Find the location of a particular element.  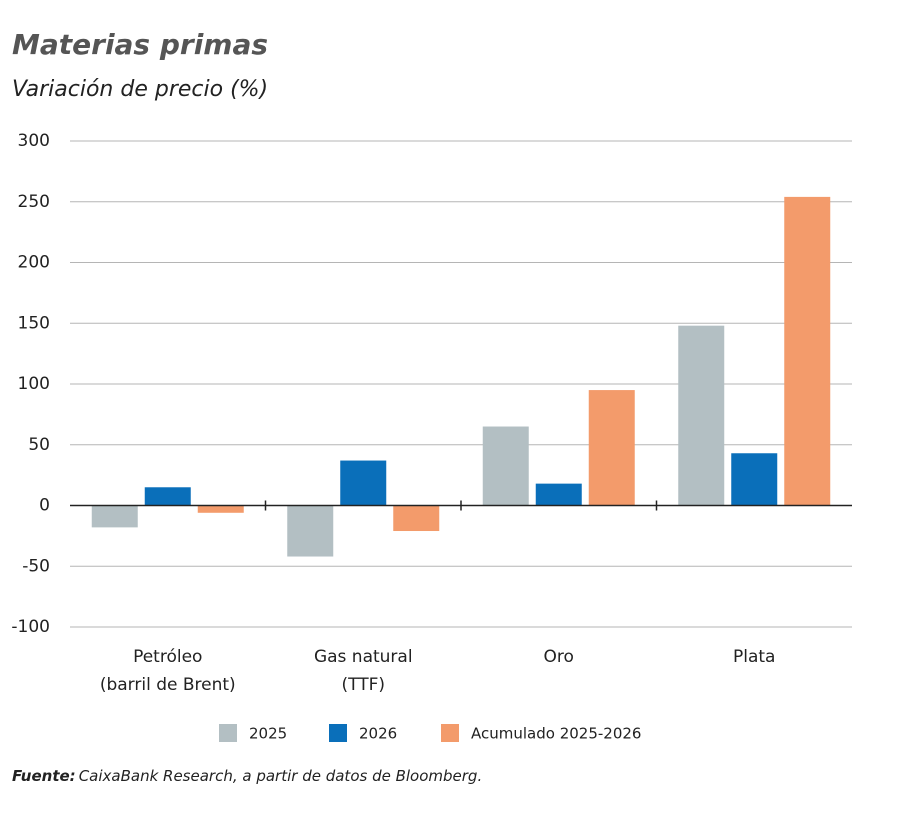

y-tick-label: 100 is located at coordinates (34, 384).